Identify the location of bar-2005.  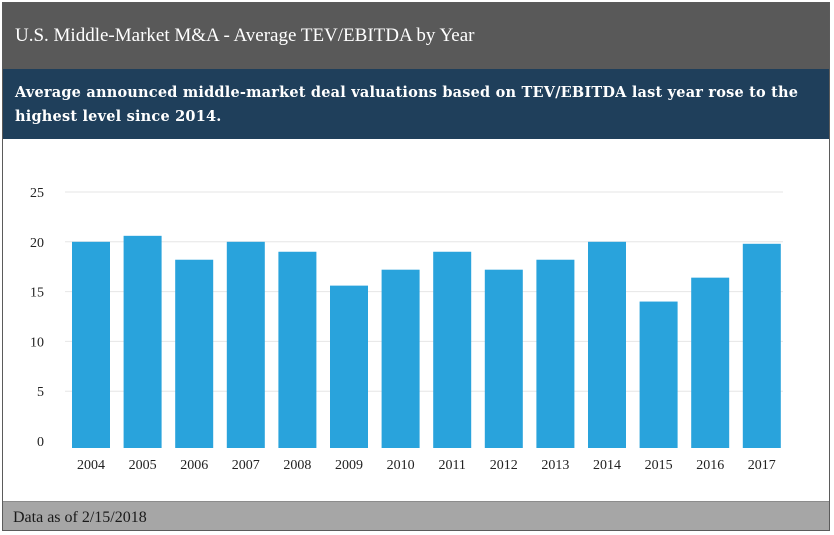
(142, 341).